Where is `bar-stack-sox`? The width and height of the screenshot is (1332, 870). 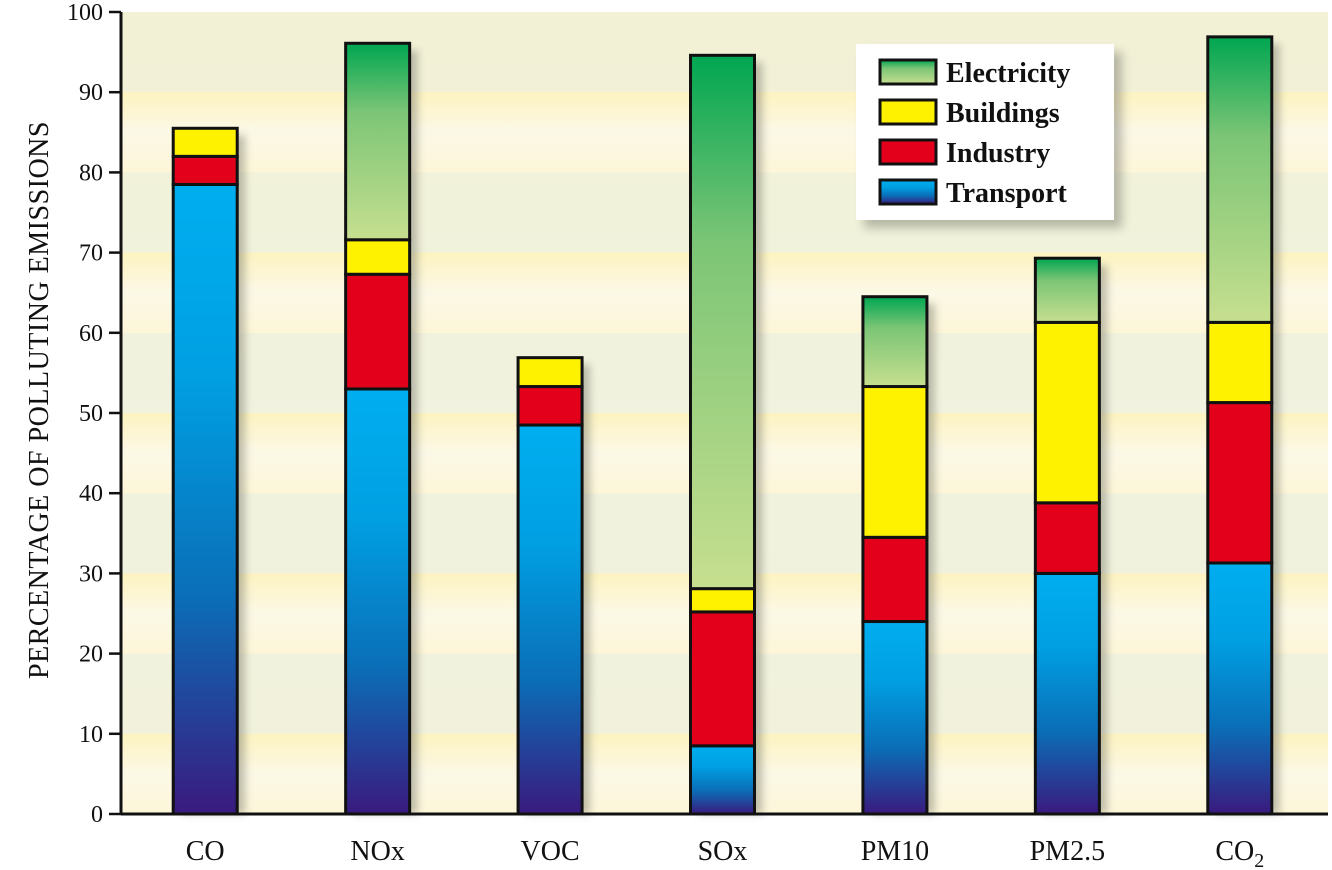
bar-stack-sox is located at coordinates (726, 434).